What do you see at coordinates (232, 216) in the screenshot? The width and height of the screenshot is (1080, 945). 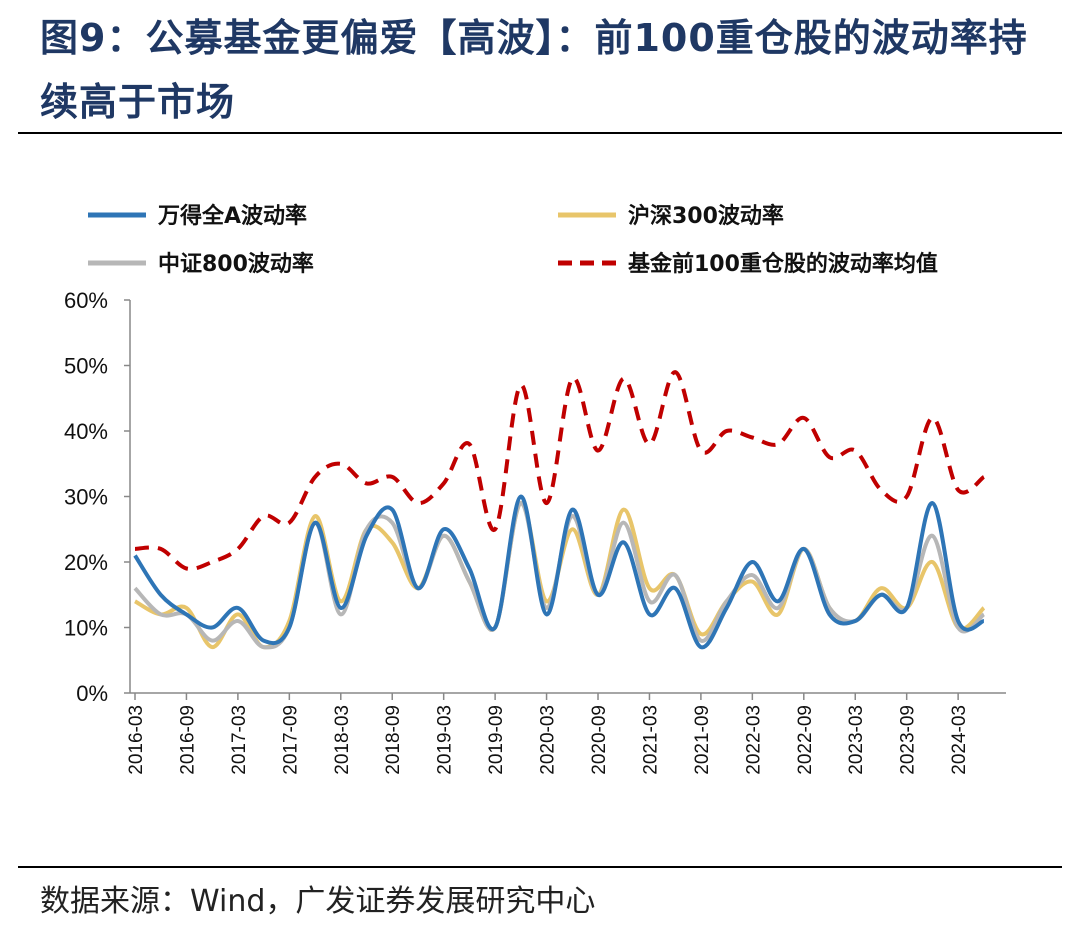 I see `legend-label: 万得全A波动率` at bounding box center [232, 216].